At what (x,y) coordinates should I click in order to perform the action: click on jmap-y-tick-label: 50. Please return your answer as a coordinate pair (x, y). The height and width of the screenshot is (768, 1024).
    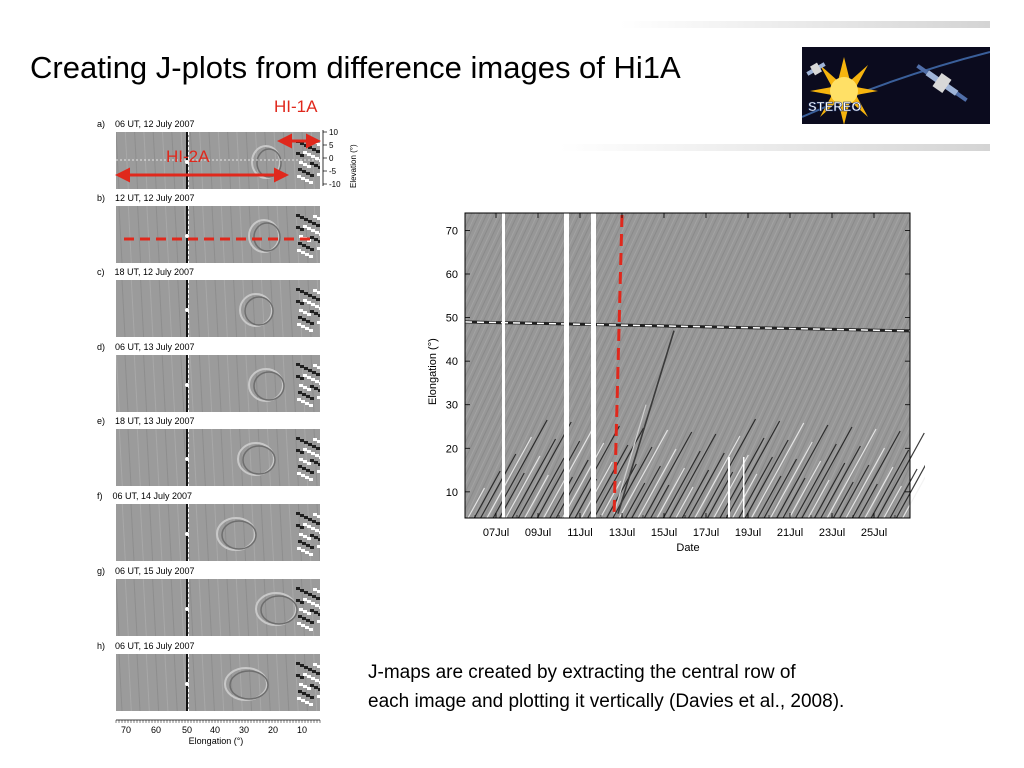
    Looking at the image, I should click on (452, 319).